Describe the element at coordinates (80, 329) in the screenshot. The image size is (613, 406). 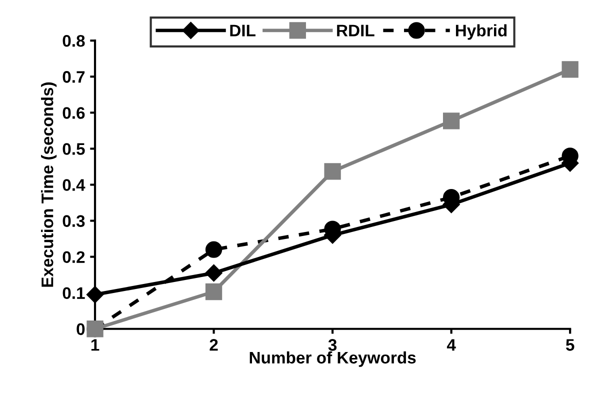
I see `y-tick-label: 0` at that location.